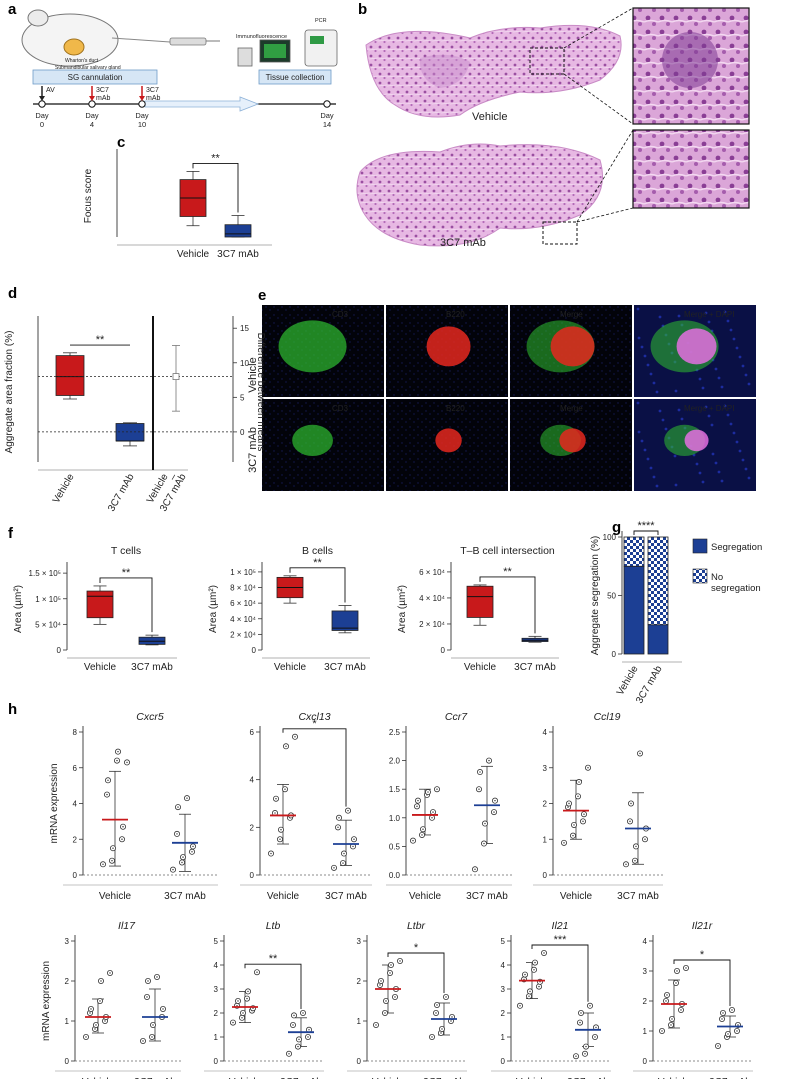  What do you see at coordinates (448, 440) in the screenshot?
I see `b220-signal` at bounding box center [448, 440].